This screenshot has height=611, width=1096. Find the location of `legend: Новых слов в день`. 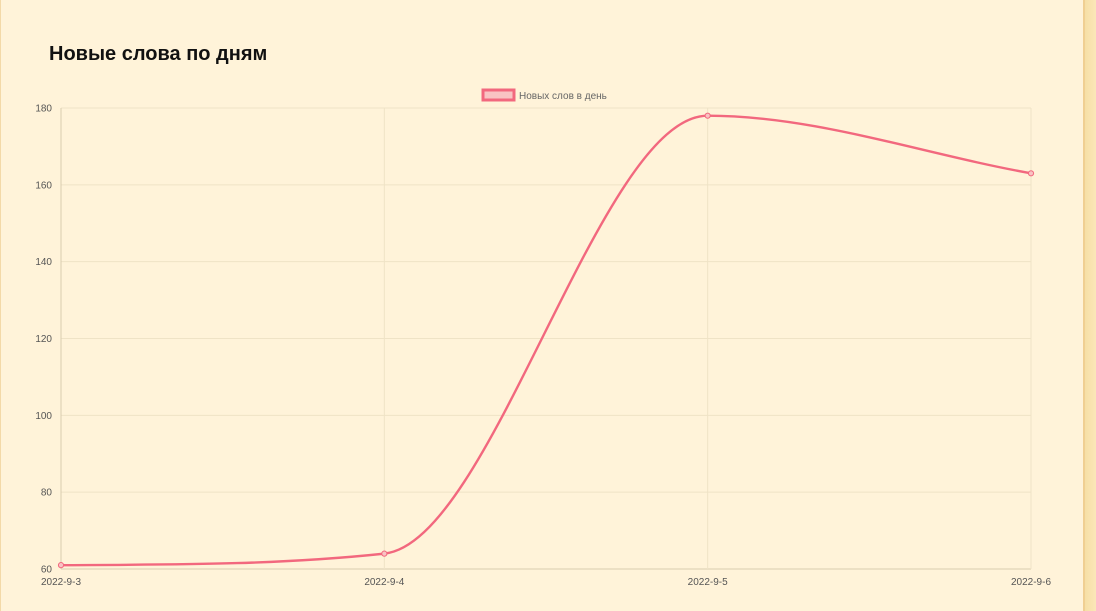

legend: Новых слов в день is located at coordinates (544, 95).